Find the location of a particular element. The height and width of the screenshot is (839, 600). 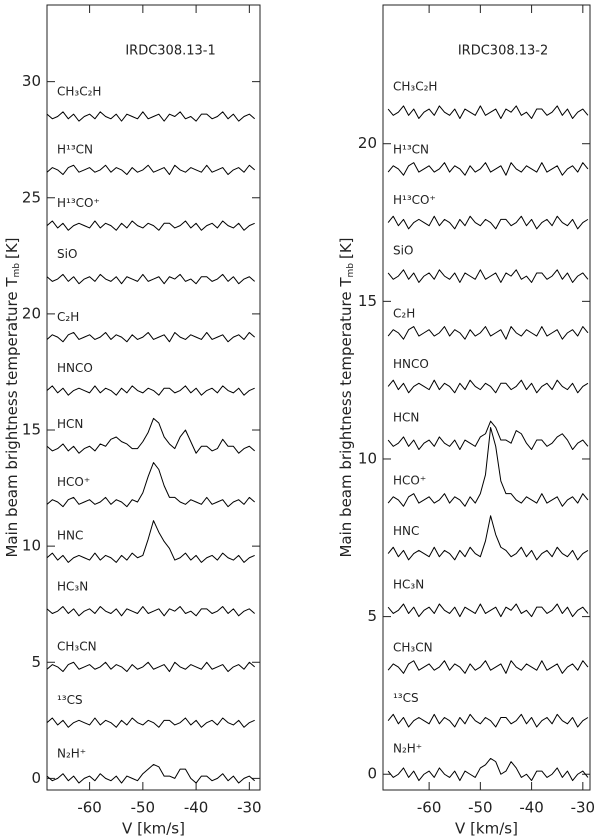

panel-annotation: IRDC308.13-1 is located at coordinates (170, 51).